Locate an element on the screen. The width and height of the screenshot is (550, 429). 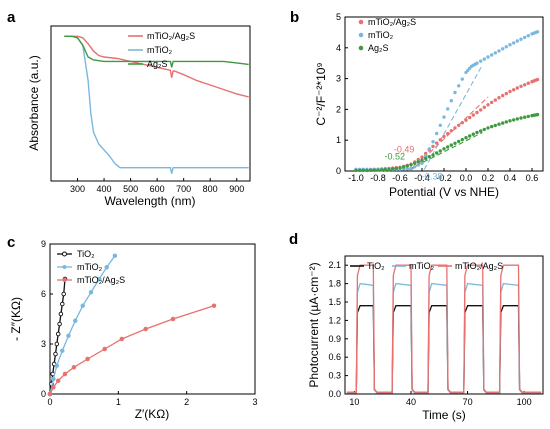
legend-c: TiO₂ mTiO₂ mTiO₂/Ag₂S is located at coordinates (91, 267).